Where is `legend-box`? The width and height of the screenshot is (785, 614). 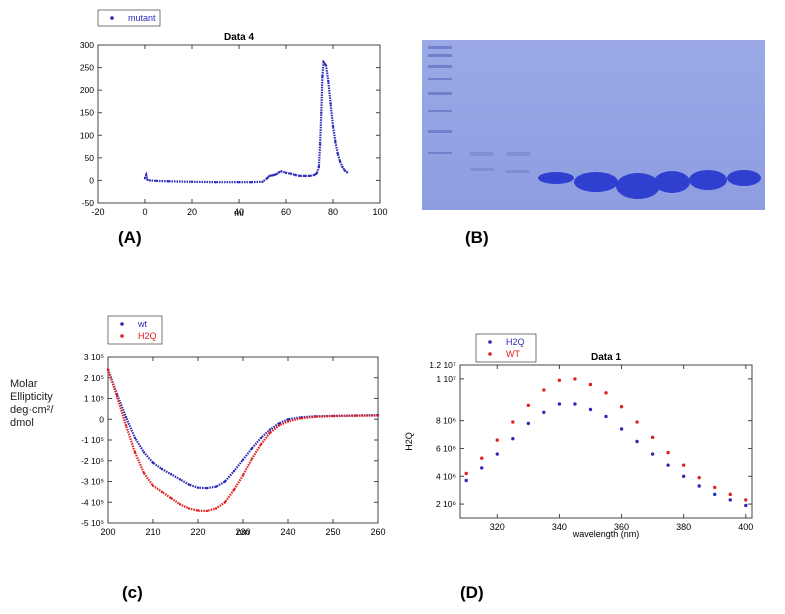 legend-box is located at coordinates (135, 330).